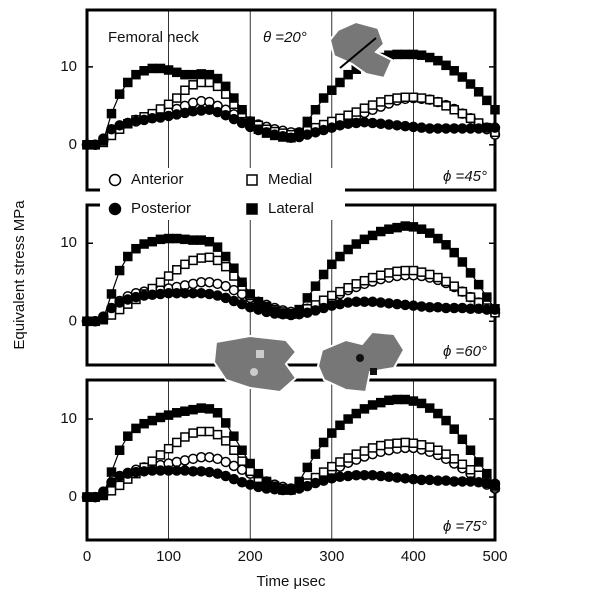 The height and width of the screenshot is (602, 603). Describe the element at coordinates (291, 208) in the screenshot. I see `legend-label: Lateral` at that location.